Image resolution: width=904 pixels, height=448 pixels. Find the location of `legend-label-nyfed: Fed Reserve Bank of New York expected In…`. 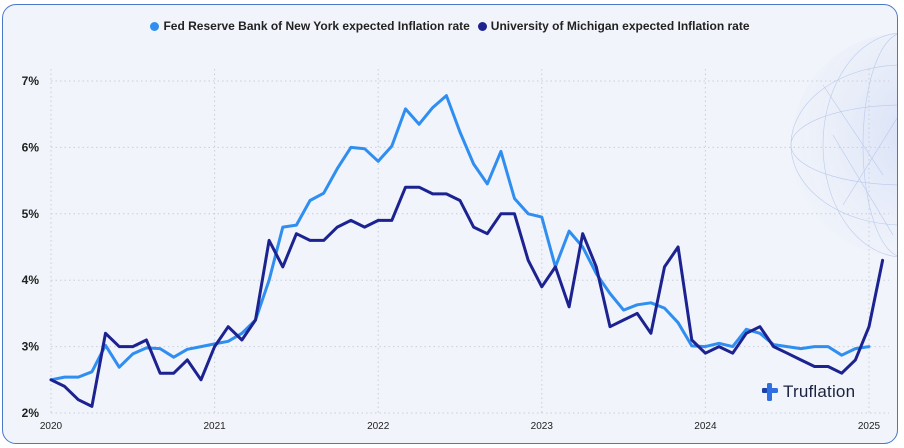

legend-label-nyfed: Fed Reserve Bank of New York expected In… is located at coordinates (316, 26).